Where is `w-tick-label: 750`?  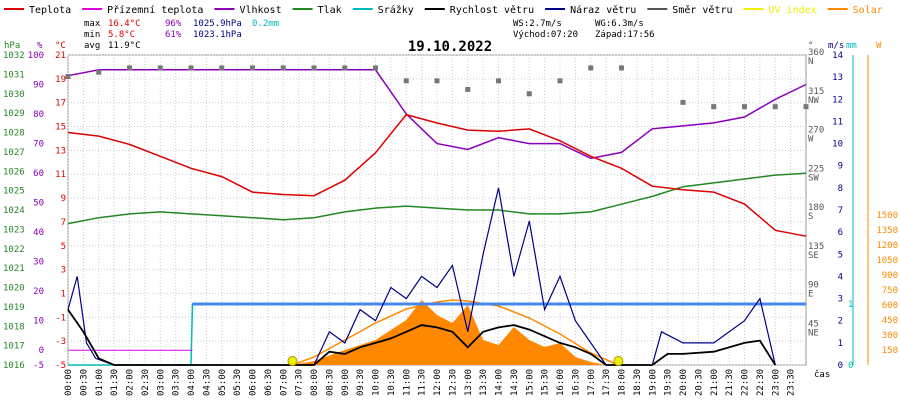 w-tick-label: 750 is located at coordinates (890, 291).